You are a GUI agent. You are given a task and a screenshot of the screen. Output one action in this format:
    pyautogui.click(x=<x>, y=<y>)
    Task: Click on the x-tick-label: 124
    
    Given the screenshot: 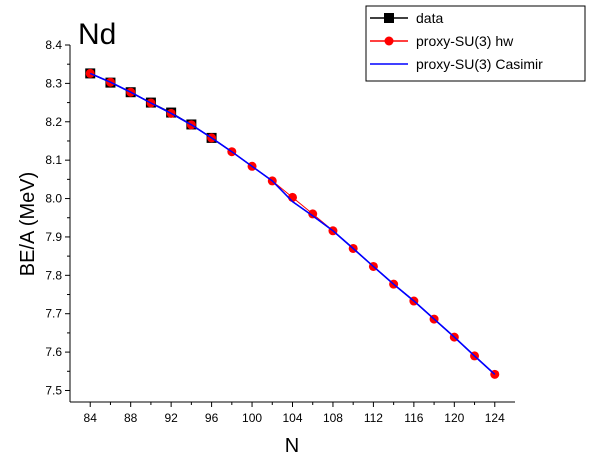 What is the action you would take?
    pyautogui.click(x=495, y=418)
    